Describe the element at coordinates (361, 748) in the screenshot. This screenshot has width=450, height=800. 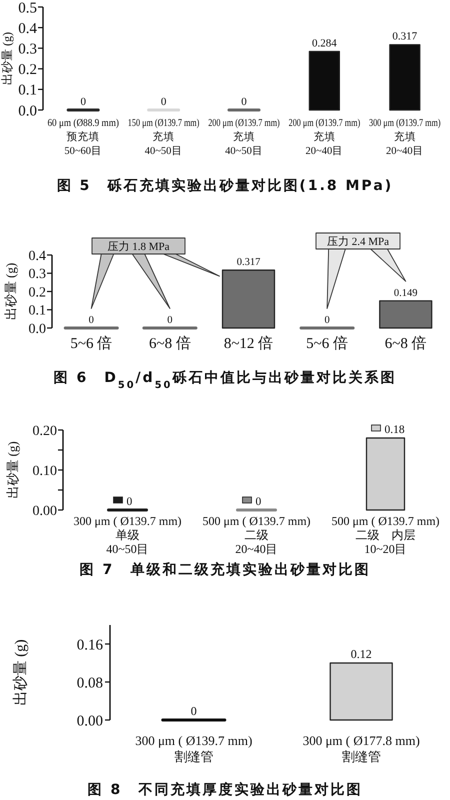
I see `x-tick-label: 300 μm ( Ø177.8 mm) 割缝管` at that location.